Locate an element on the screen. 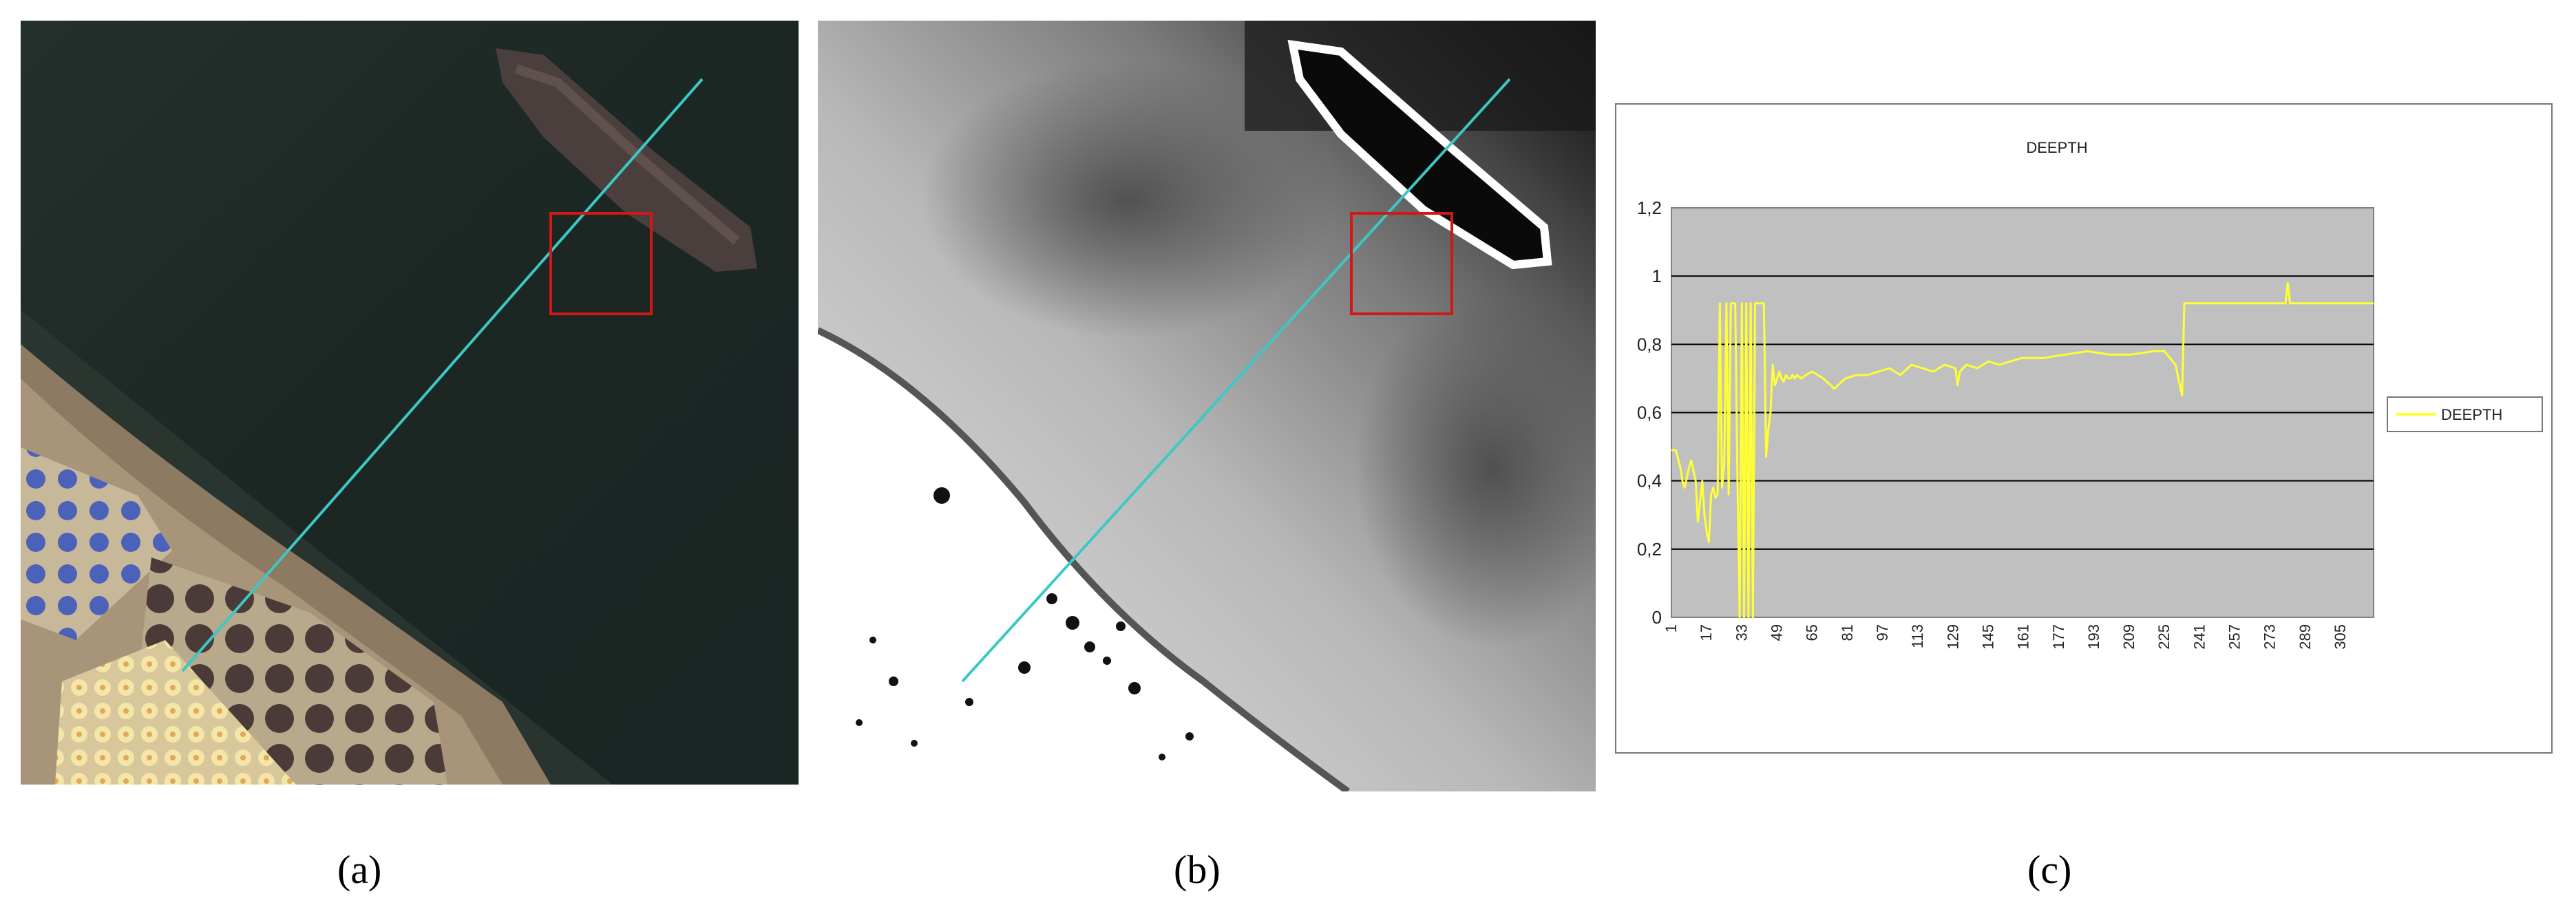 The width and height of the screenshot is (2576, 905). x-tick-label: 129 is located at coordinates (1953, 637).